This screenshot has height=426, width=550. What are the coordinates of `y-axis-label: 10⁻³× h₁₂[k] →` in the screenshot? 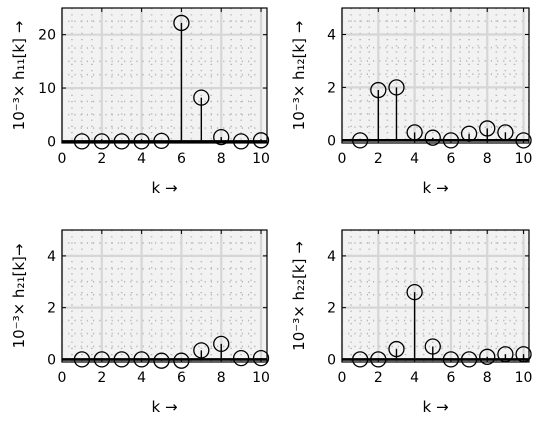 It's located at (299, 76).